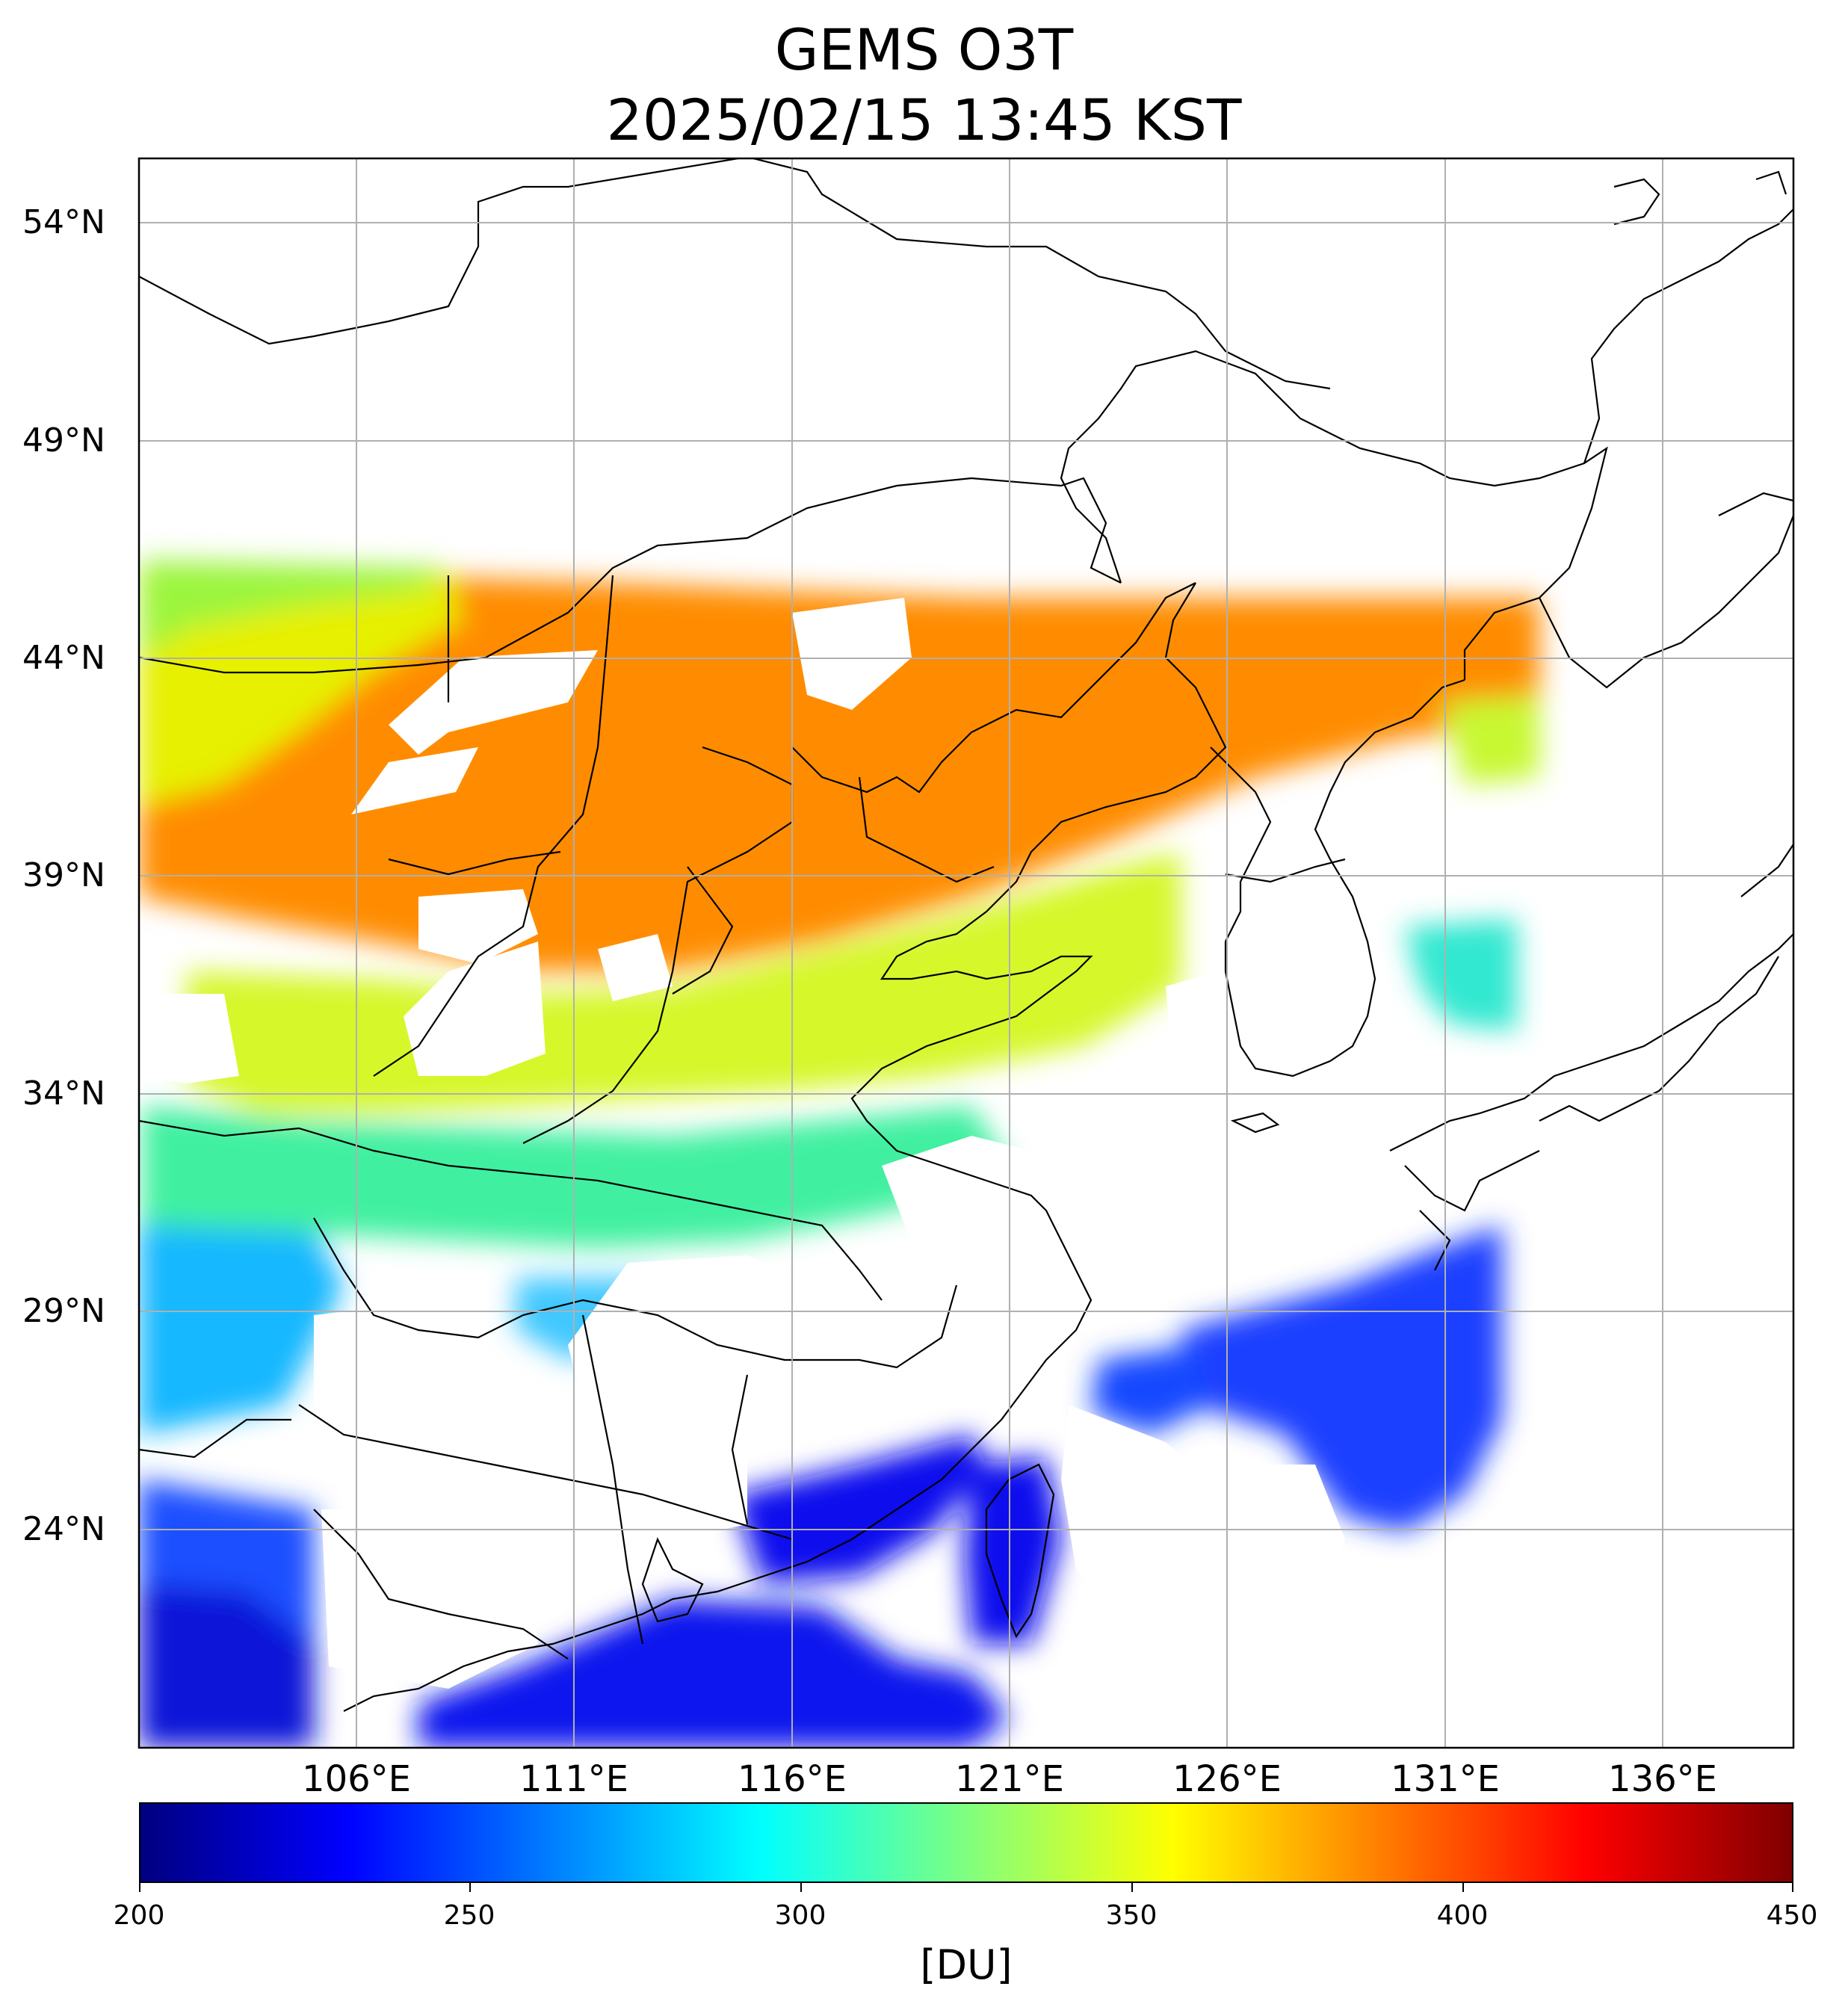 The height and width of the screenshot is (2016, 1848). What do you see at coordinates (64, 1094) in the screenshot?
I see `lat-label-34n: 34°N` at bounding box center [64, 1094].